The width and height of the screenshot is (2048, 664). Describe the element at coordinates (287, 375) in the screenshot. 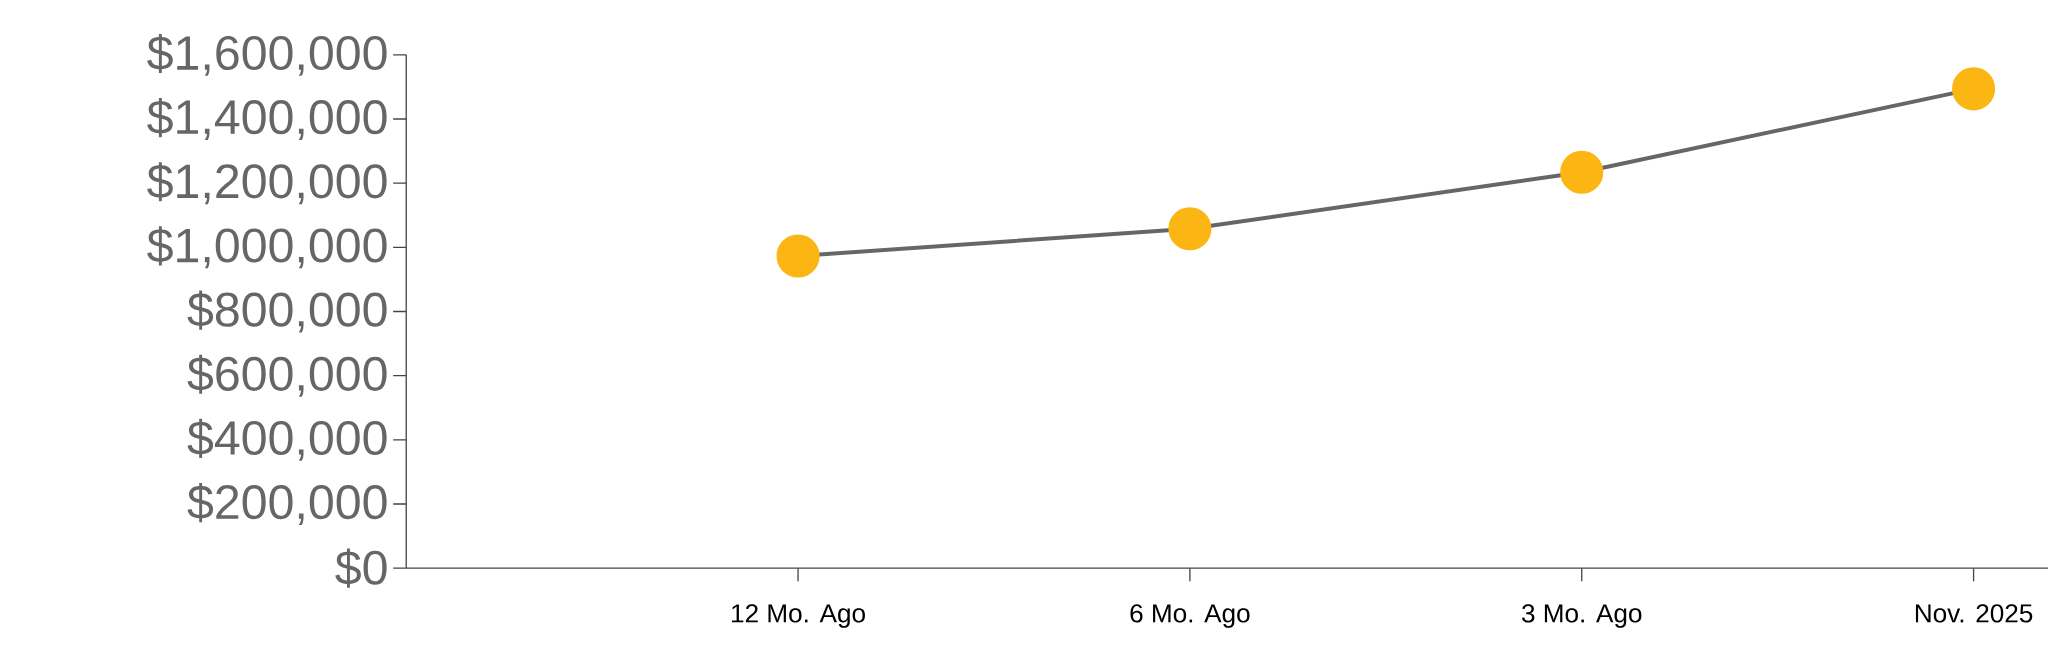

I see `y-tick-label: $600,000` at that location.